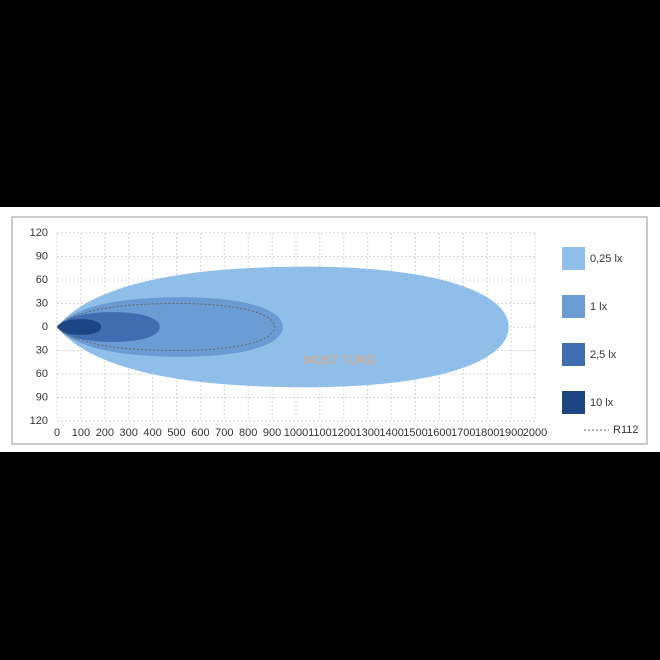 The image size is (660, 660). Describe the element at coordinates (81, 433) in the screenshot. I see `x-tick-label: 100` at that location.